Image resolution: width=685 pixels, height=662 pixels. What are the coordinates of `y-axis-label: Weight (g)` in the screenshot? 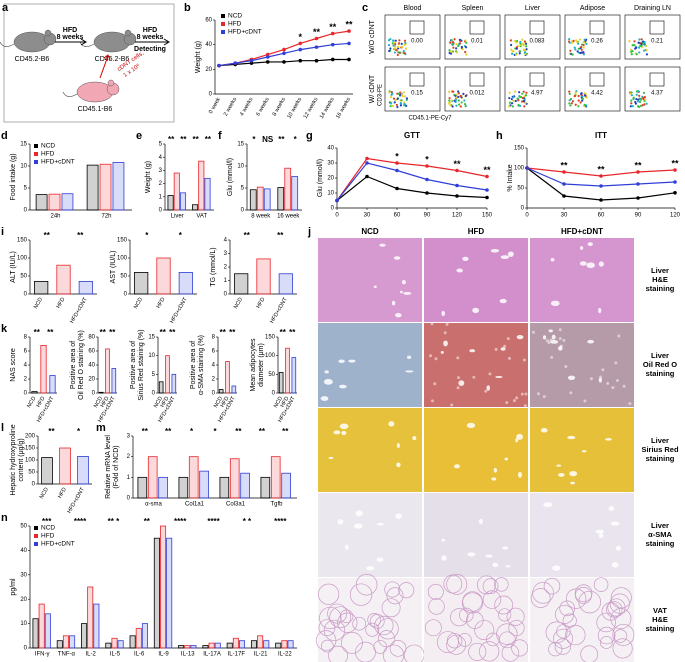 It's located at (198, 57).